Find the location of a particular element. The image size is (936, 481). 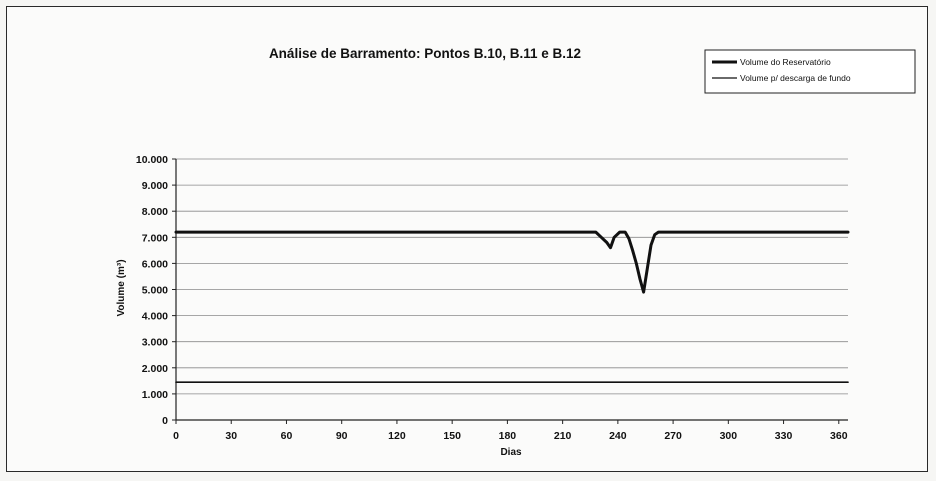

x-tick-label: 150 is located at coordinates (452, 436).